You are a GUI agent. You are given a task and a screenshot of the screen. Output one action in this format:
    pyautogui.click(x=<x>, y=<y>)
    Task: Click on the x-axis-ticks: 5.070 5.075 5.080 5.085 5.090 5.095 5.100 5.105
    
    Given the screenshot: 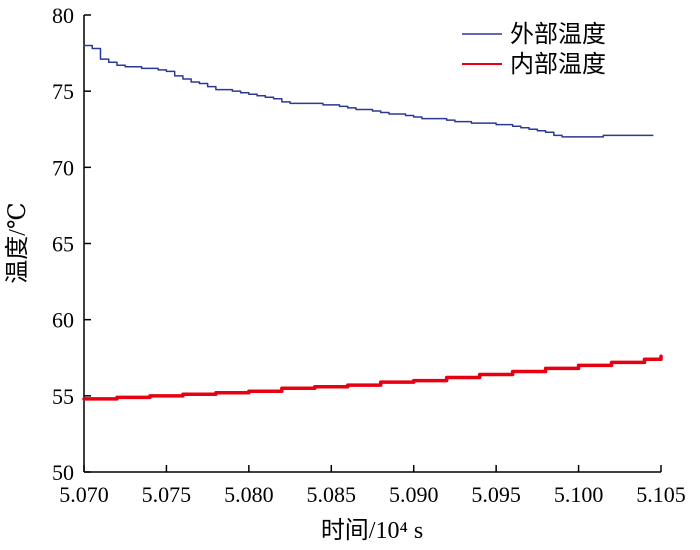 What is the action you would take?
    pyautogui.click(x=372, y=486)
    